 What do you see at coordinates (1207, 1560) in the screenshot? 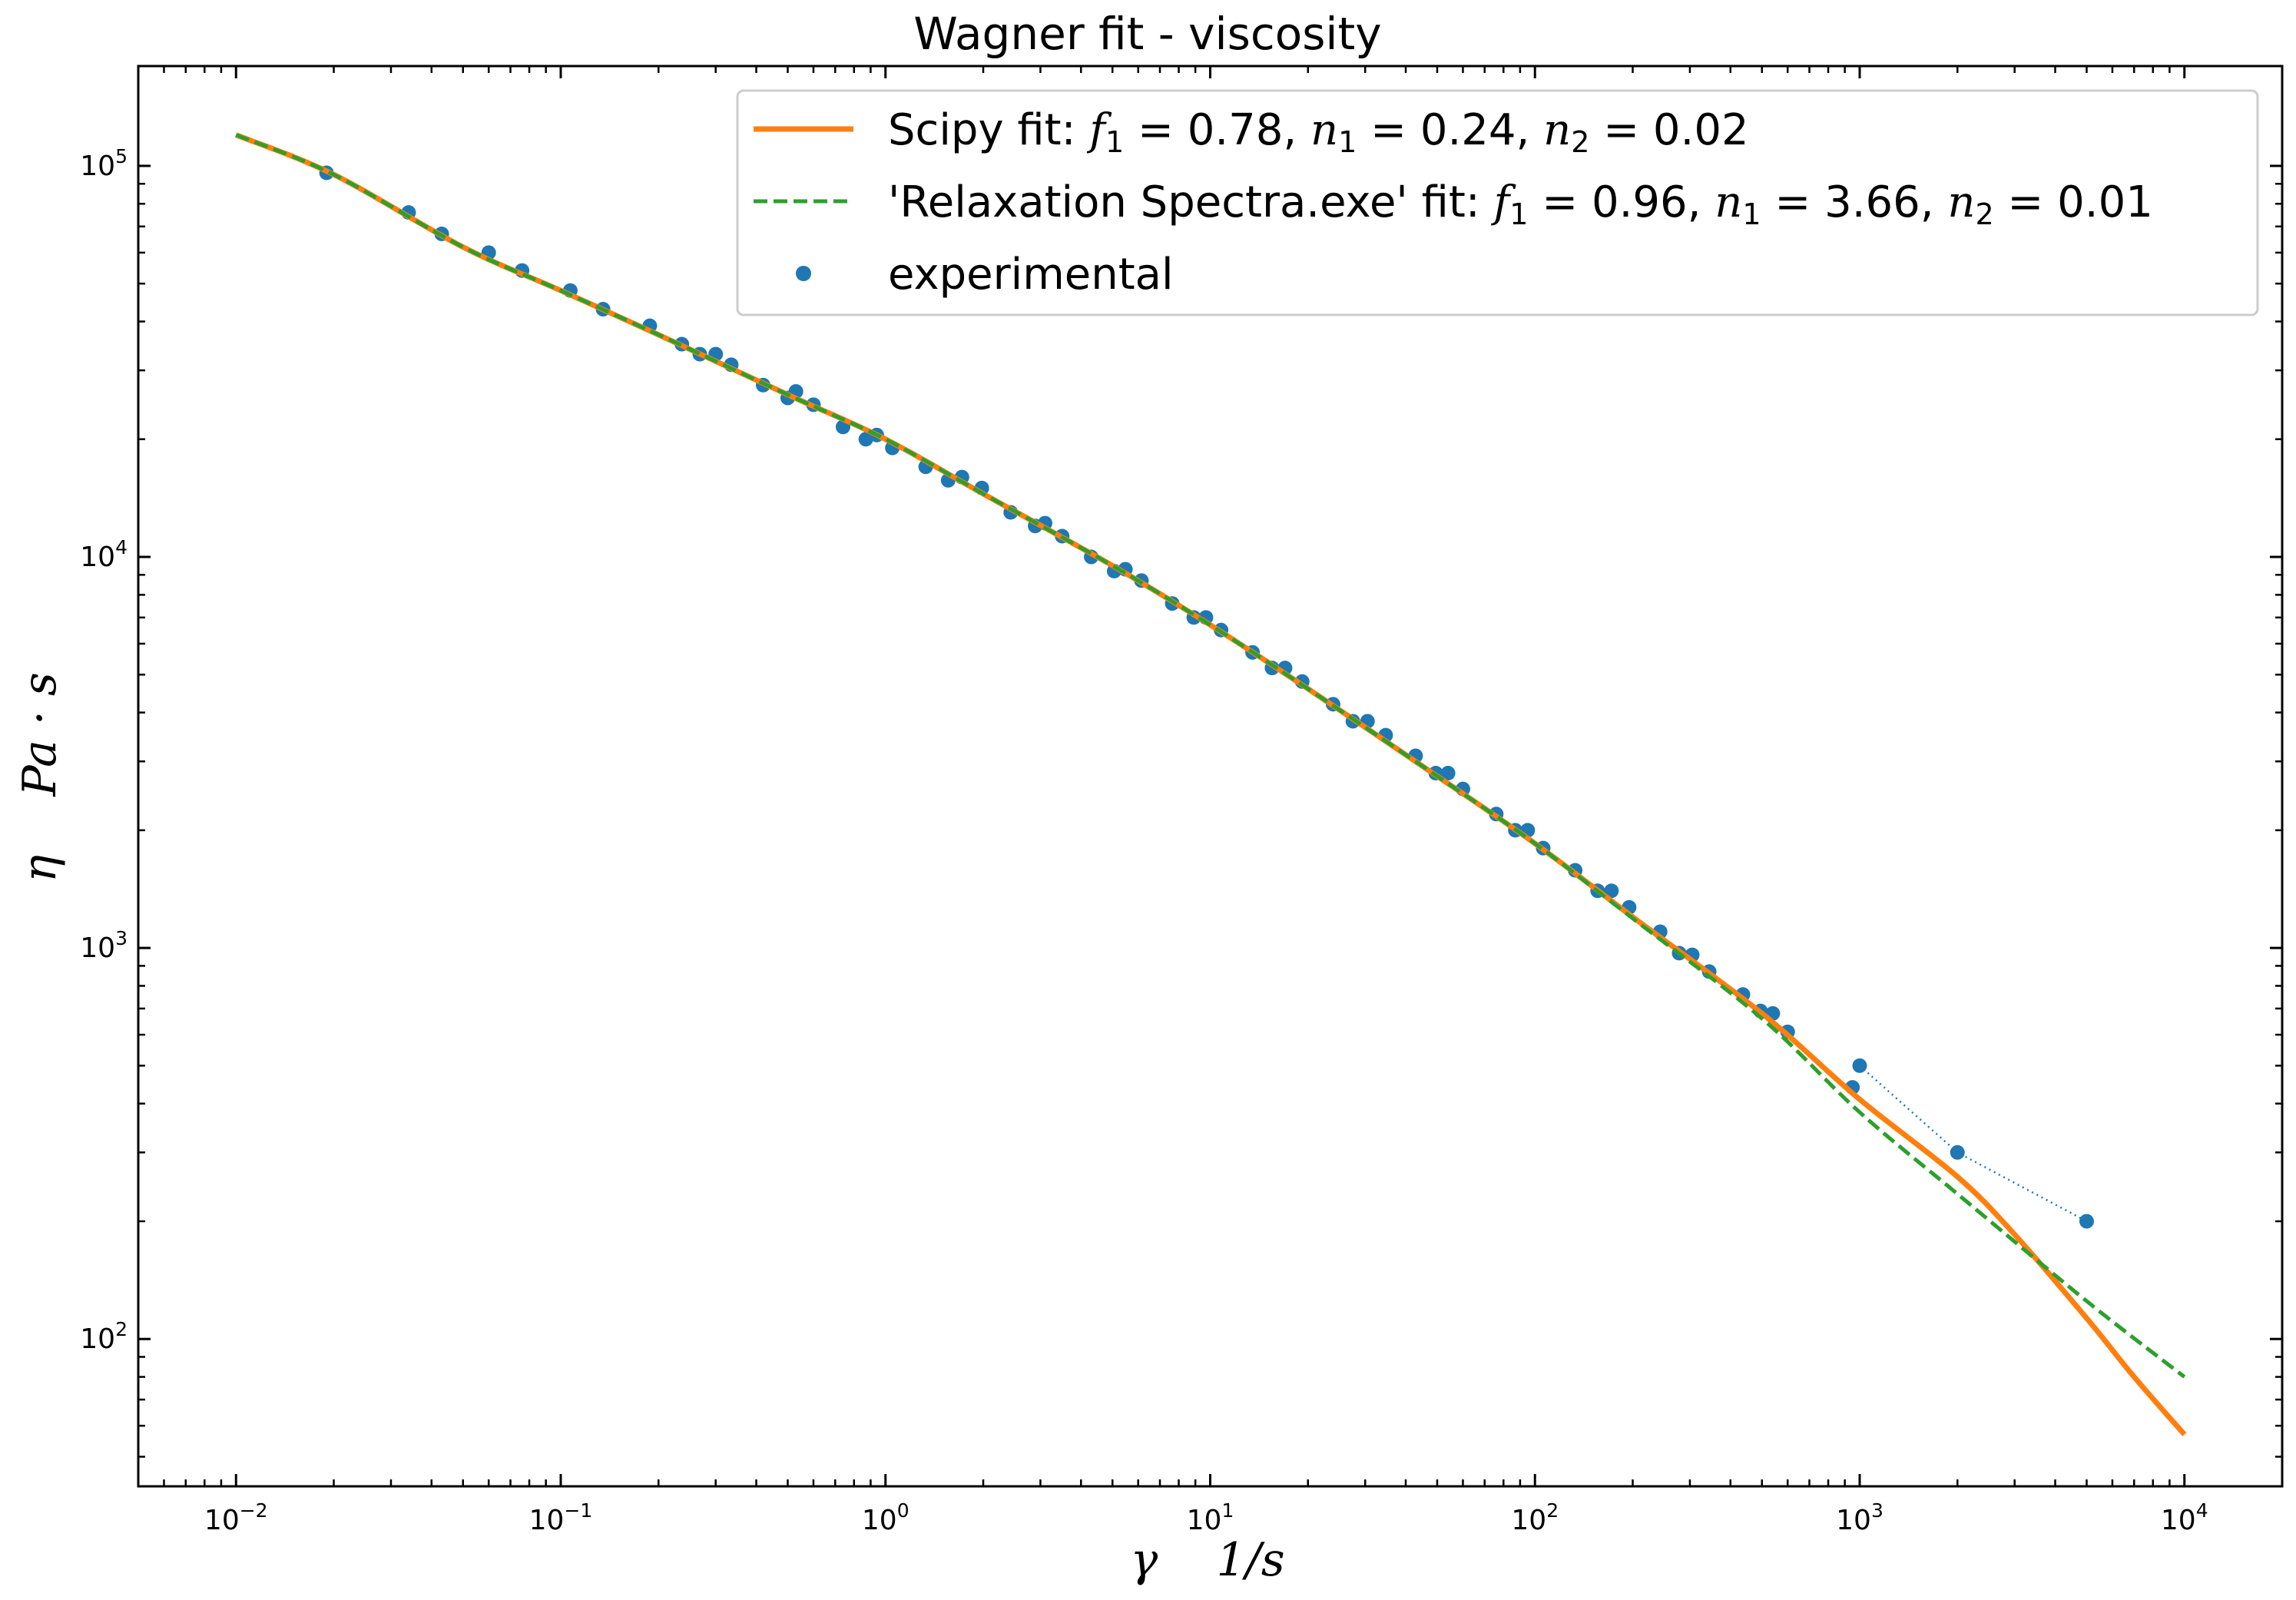
I see `x-axis-label: γ 1/s` at bounding box center [1207, 1560].